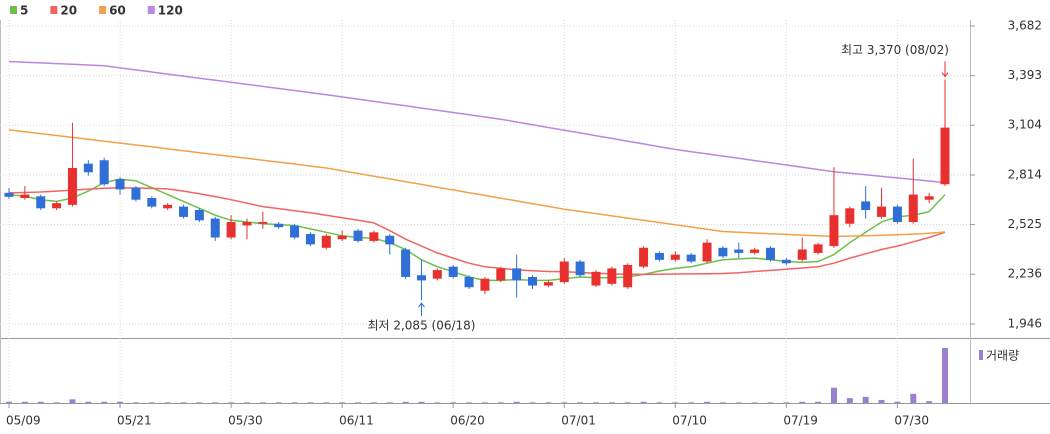  Describe the element at coordinates (895, 50) in the screenshot. I see `high-annotation: 최고 3,370 (08/02)` at that location.